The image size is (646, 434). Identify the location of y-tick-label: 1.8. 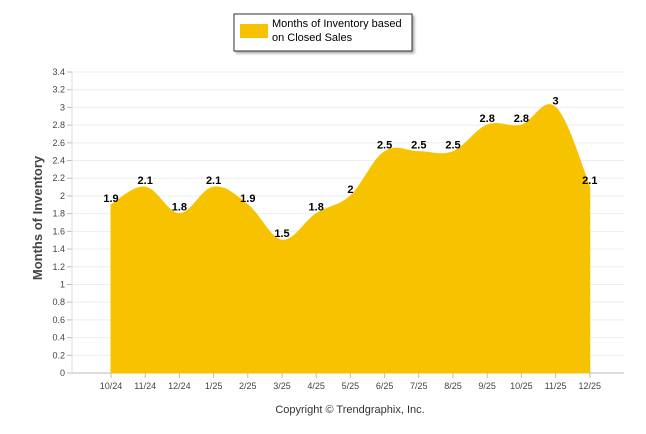
(58, 214).